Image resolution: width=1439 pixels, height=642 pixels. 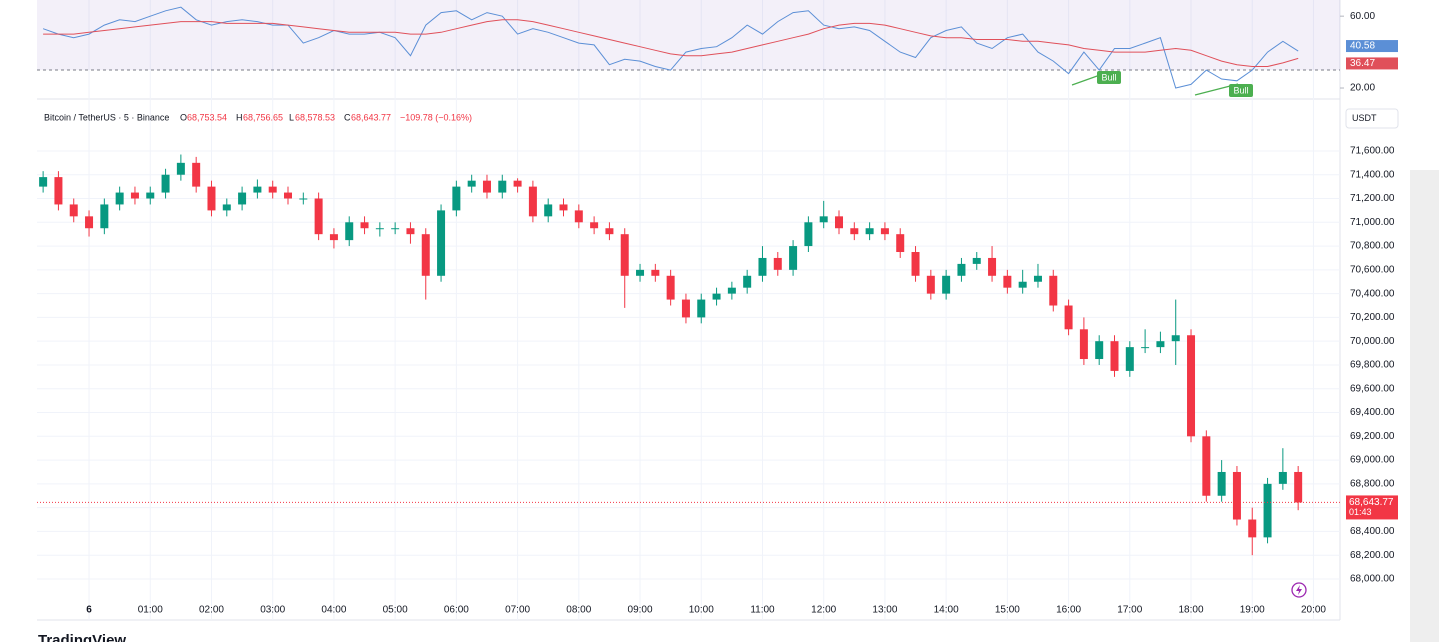 I want to click on alert-bolt, so click(x=1299, y=590).